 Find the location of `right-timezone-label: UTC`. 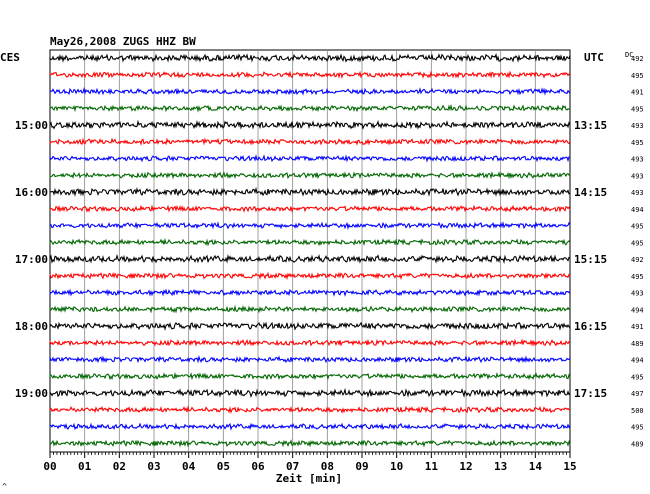

right-timezone-label: UTC is located at coordinates (594, 57).